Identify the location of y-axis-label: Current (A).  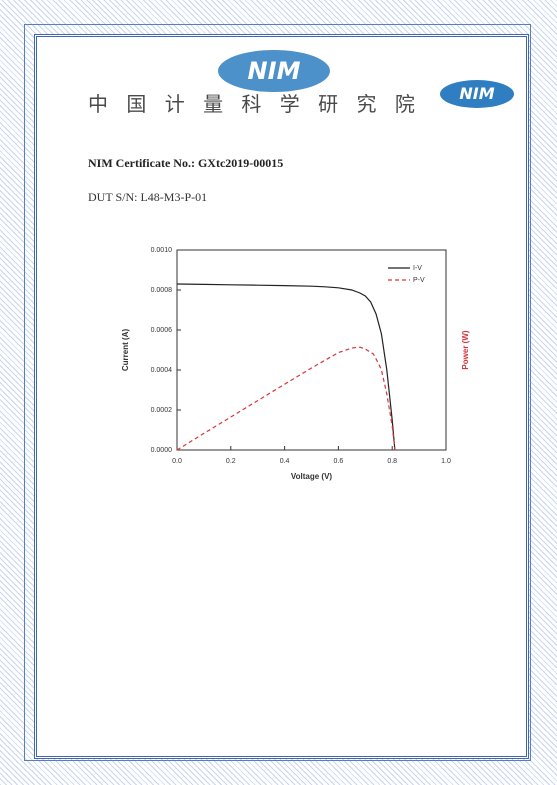
(125, 350).